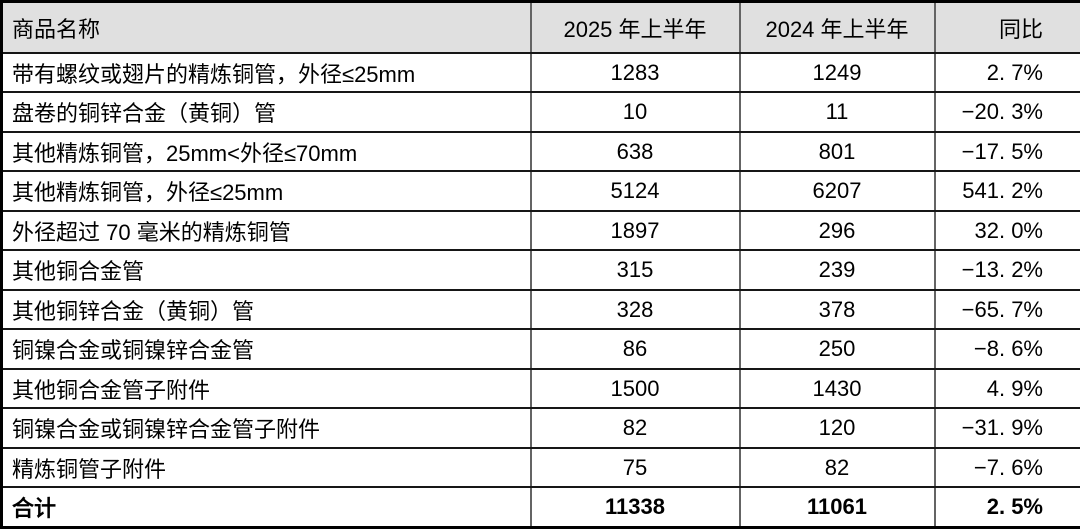 The width and height of the screenshot is (1080, 529). What do you see at coordinates (635, 388) in the screenshot?
I see `value-2025-cell: 1500` at bounding box center [635, 388].